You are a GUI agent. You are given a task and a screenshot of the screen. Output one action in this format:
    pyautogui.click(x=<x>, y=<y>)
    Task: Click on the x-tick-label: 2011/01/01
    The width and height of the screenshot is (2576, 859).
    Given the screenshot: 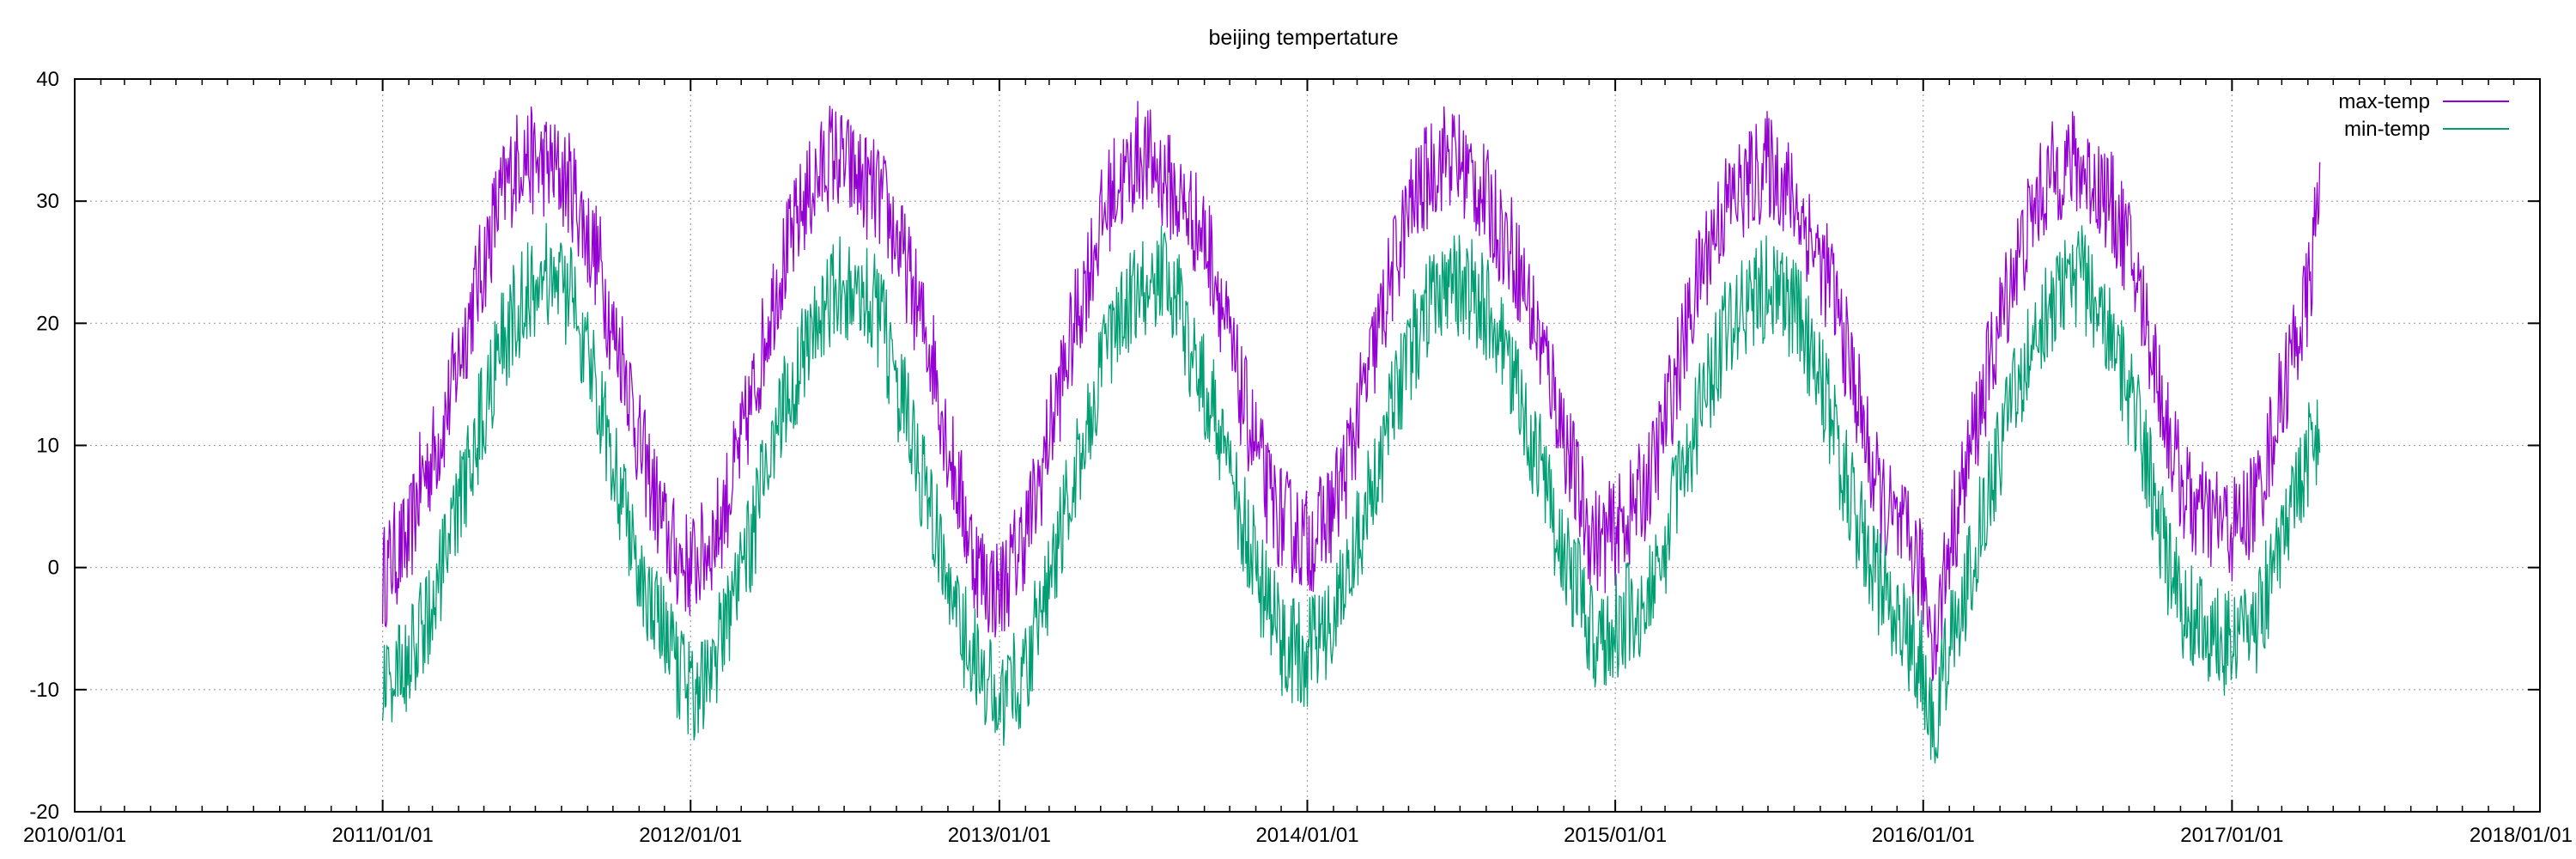 What is the action you would take?
    pyautogui.click(x=382, y=836)
    